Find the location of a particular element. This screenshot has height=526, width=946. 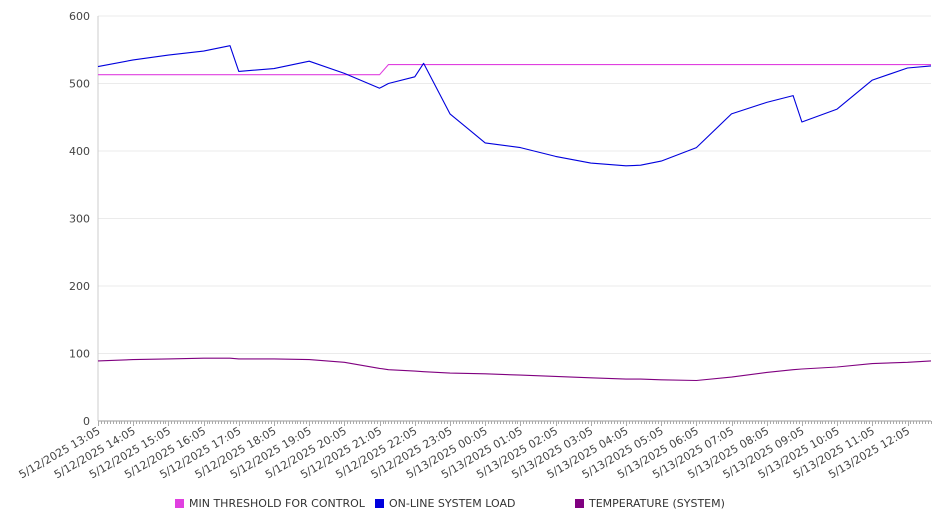

y-axis-tick-labels: 0 100 200 300 400 500 600 is located at coordinates (79, 219).